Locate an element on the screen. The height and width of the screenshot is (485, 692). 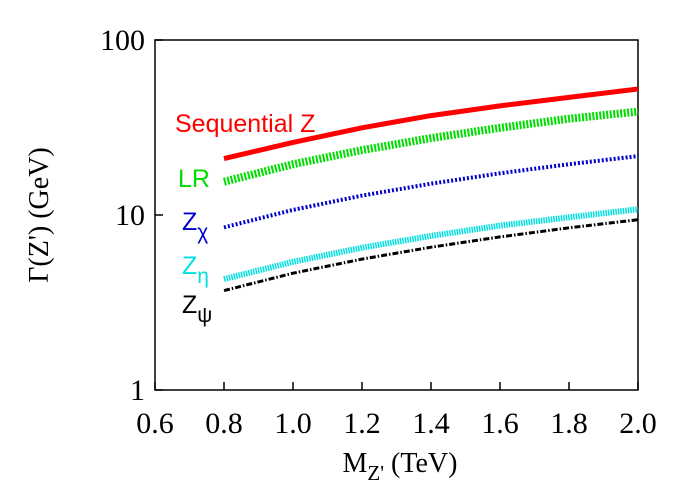
series-label: Zψ is located at coordinates (197, 309).